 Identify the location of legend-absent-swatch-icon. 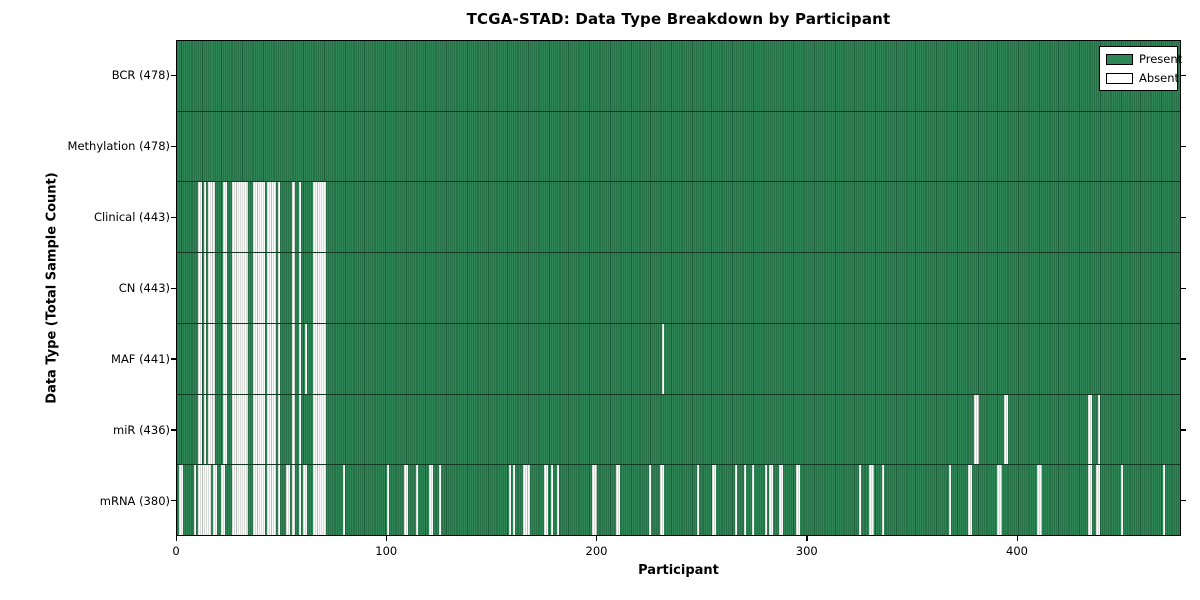
(1119, 78).